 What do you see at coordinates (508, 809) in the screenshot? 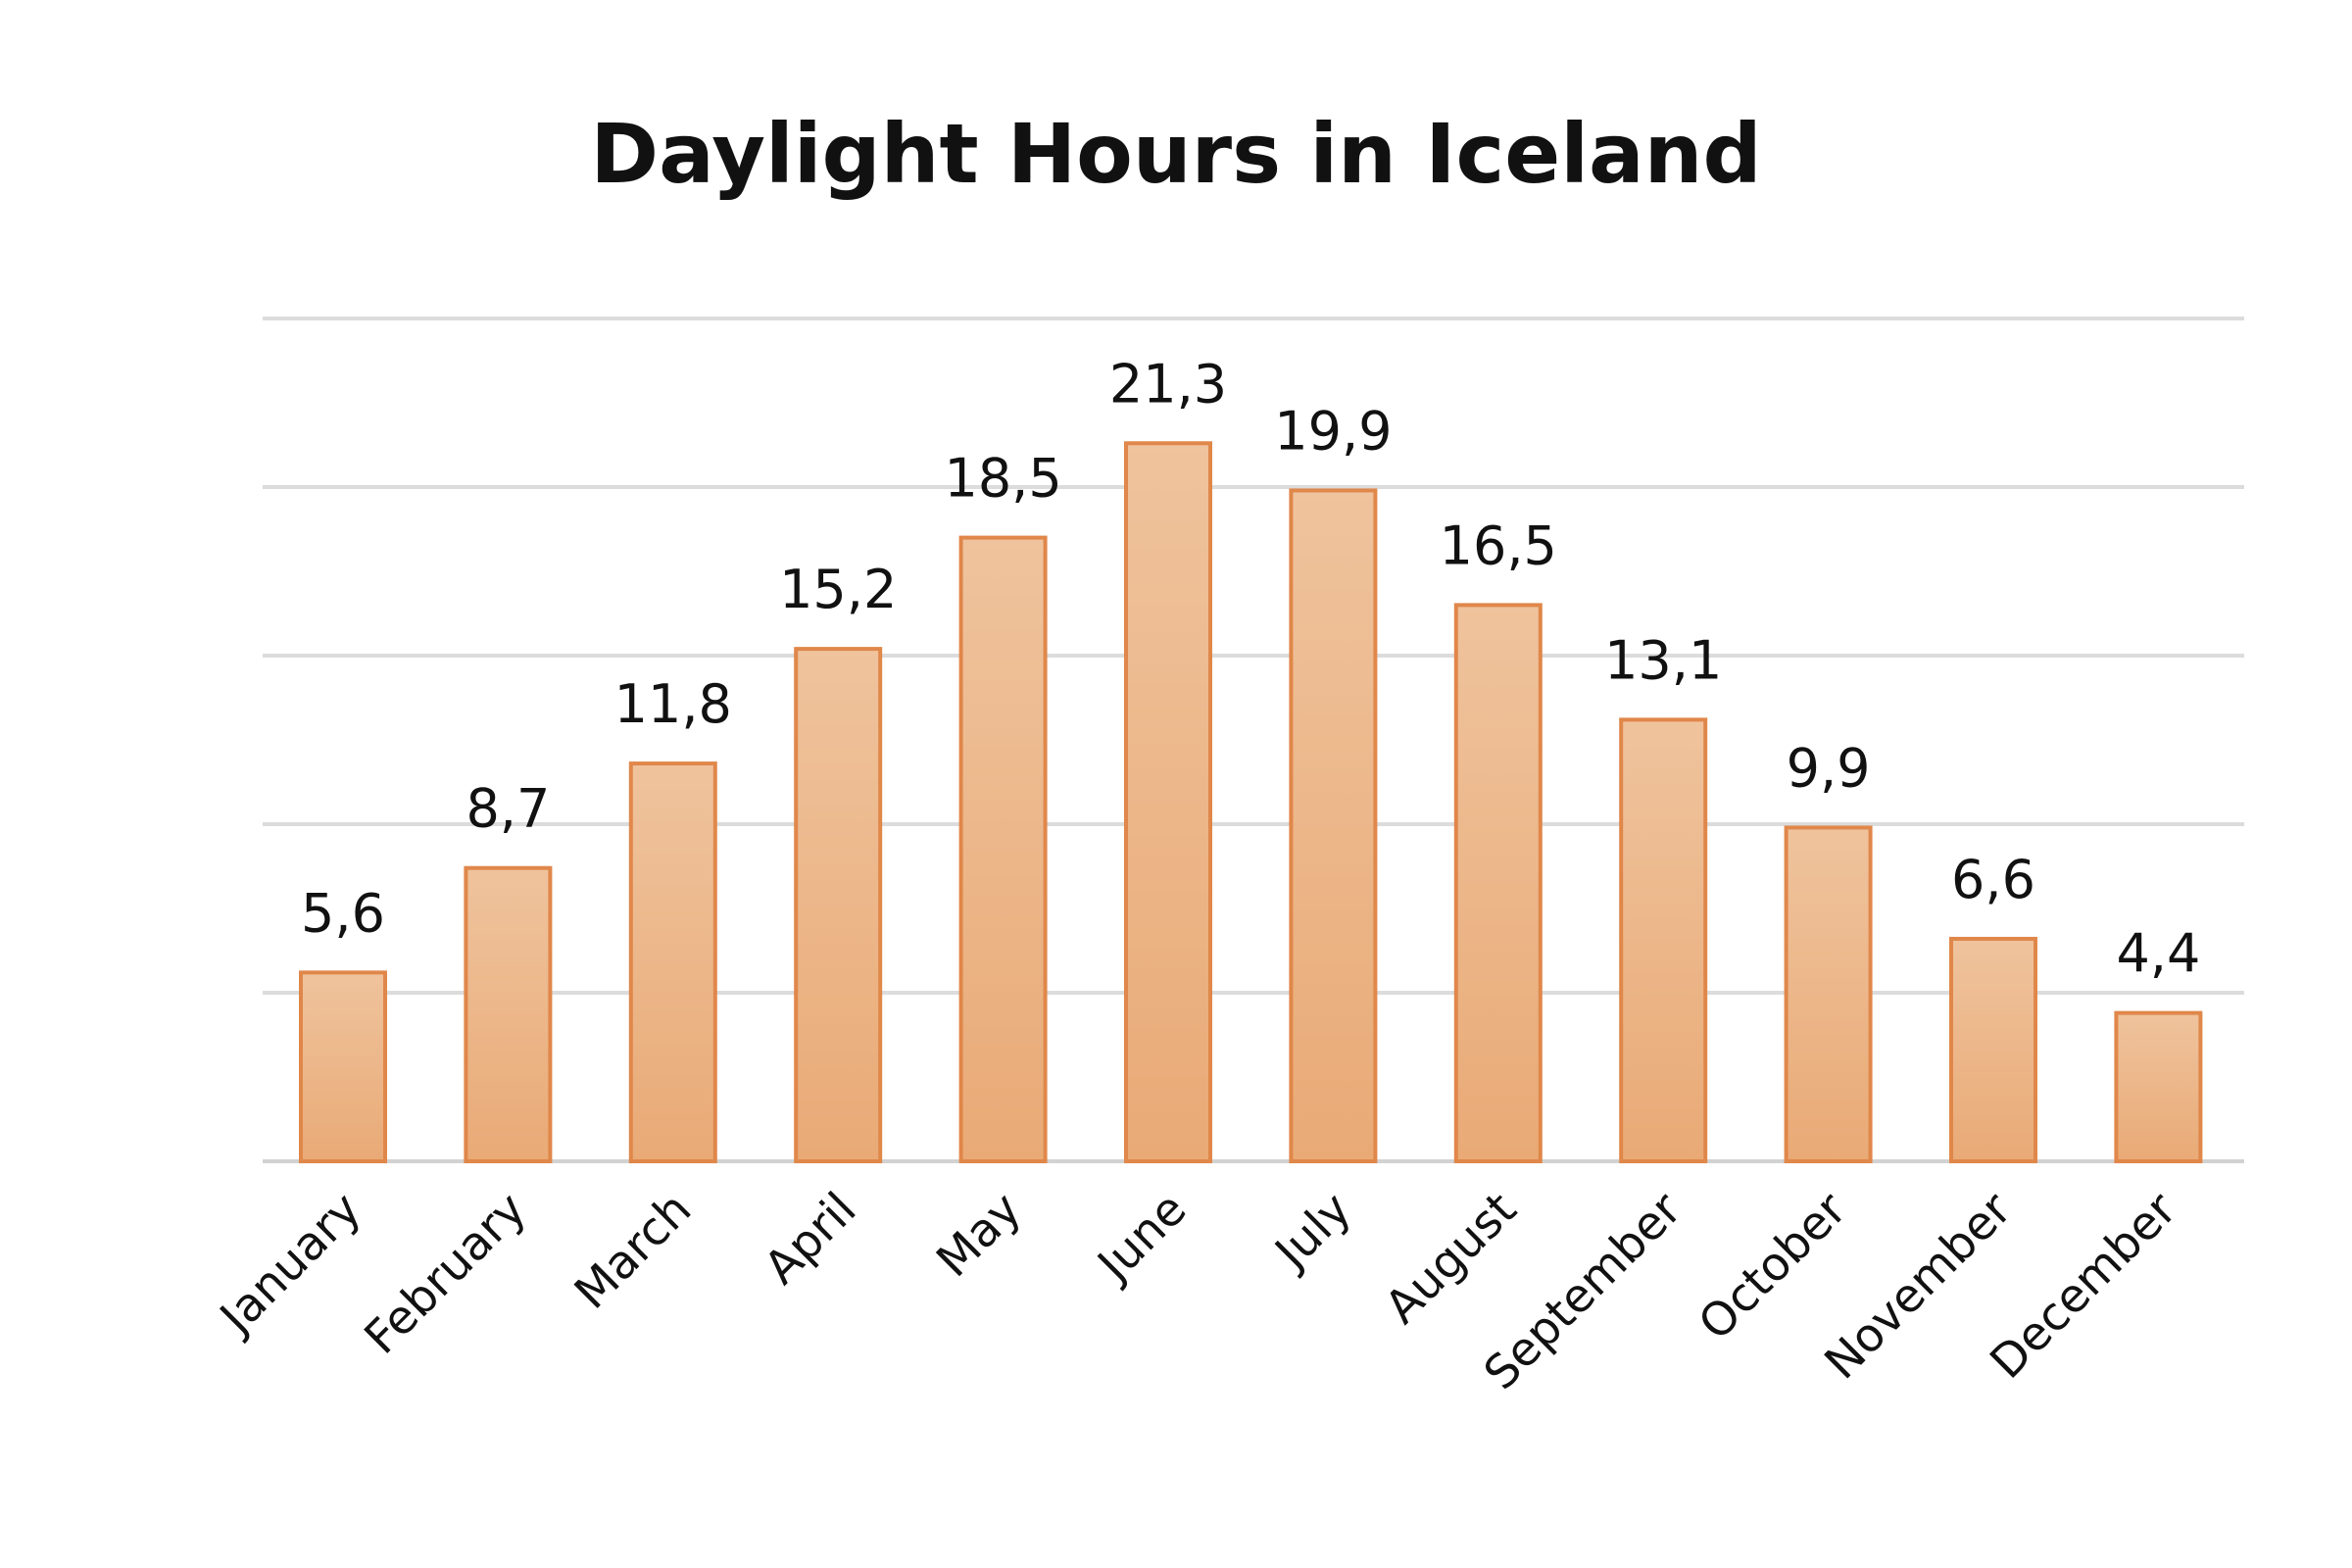
I see `data-label-february: 8,7` at bounding box center [508, 809].